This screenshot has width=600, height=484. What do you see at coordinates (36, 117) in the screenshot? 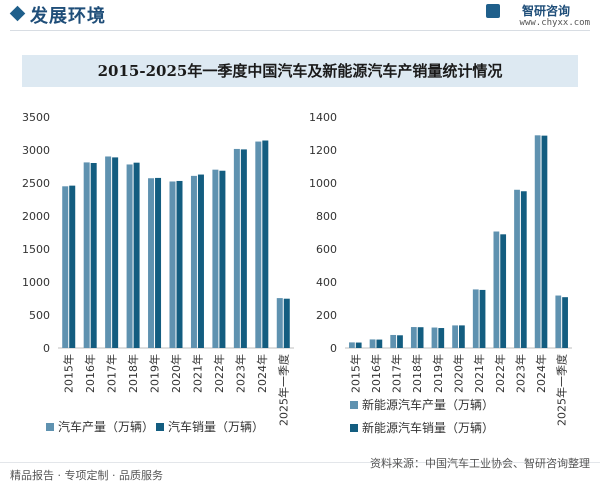
I see `y-tick-label: 3500` at bounding box center [36, 117].